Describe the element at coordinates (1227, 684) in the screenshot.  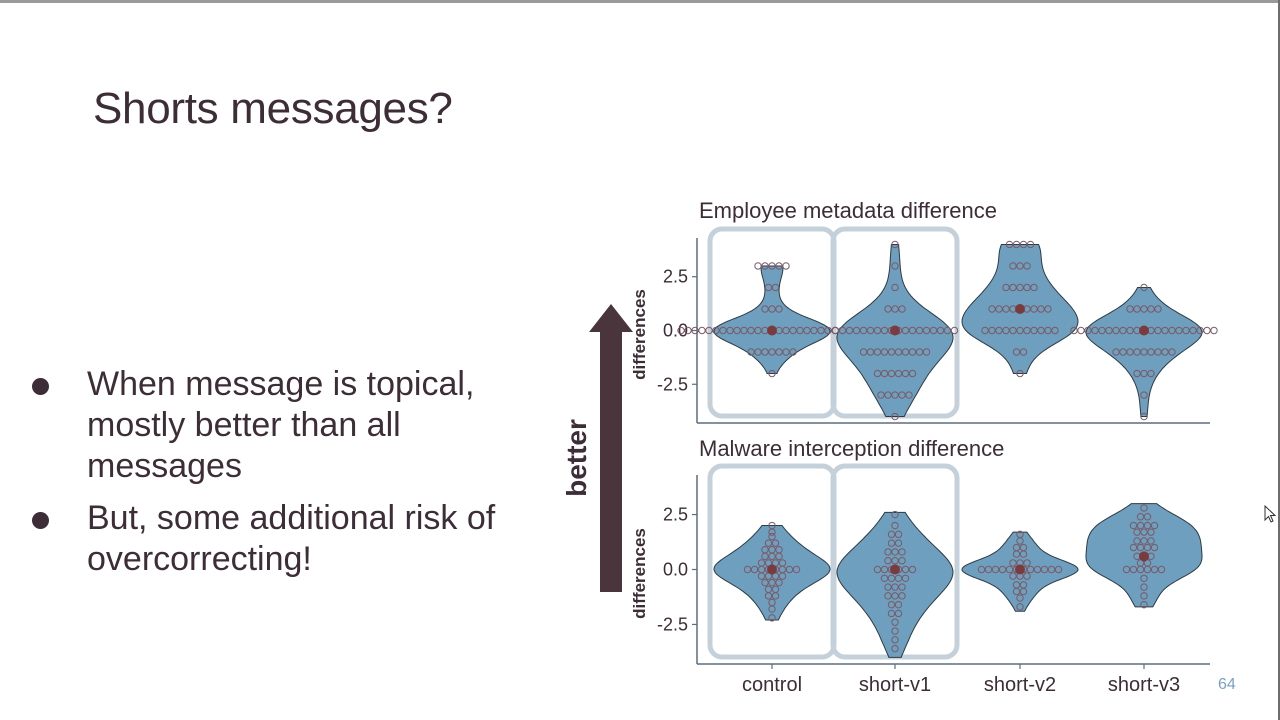
I see `page-number: 64` at that location.